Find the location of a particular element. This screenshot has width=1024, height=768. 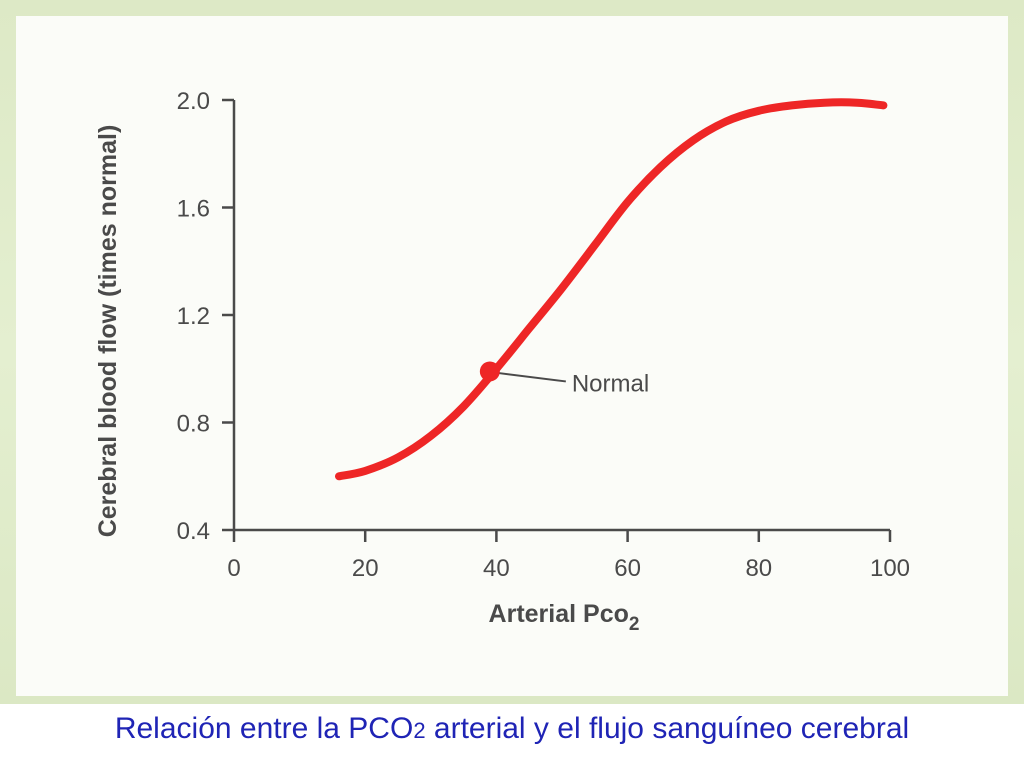

x-tick-label: 20 is located at coordinates (365, 568).